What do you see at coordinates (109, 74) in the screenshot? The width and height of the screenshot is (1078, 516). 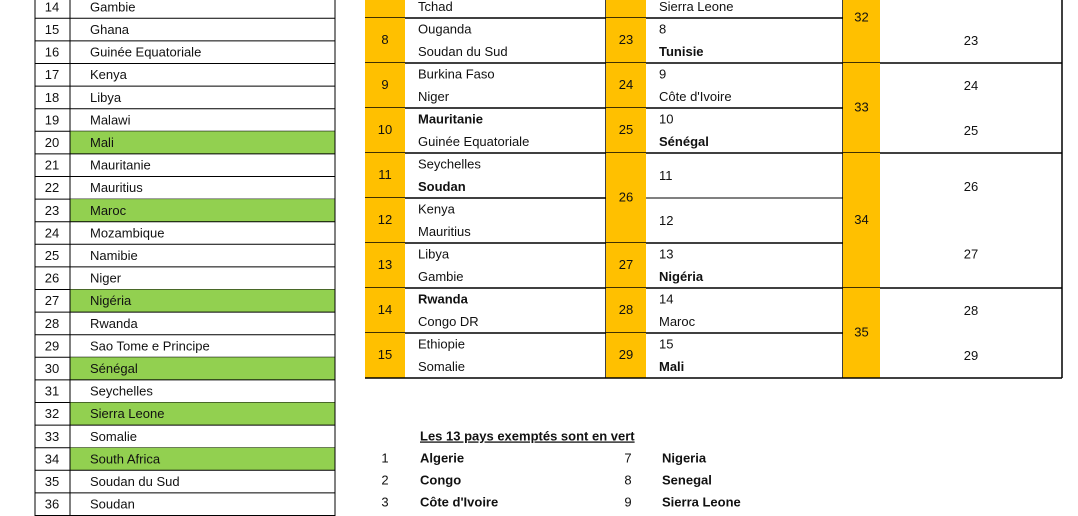 I see `country-name: Kenya` at bounding box center [109, 74].